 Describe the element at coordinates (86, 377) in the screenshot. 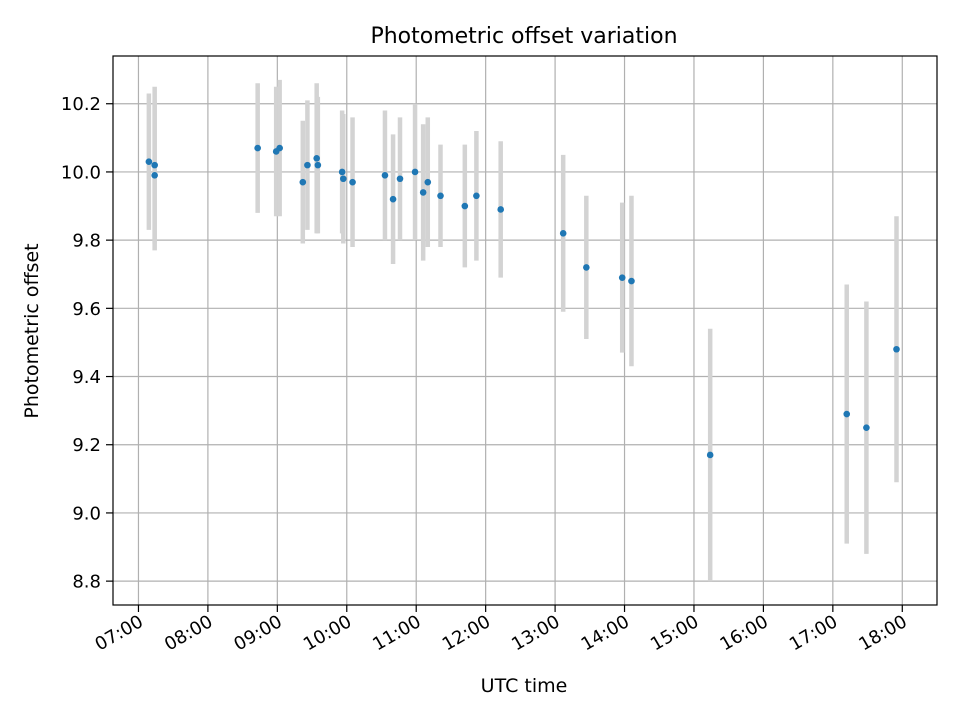

I see `y-tick-label: 9.4` at that location.